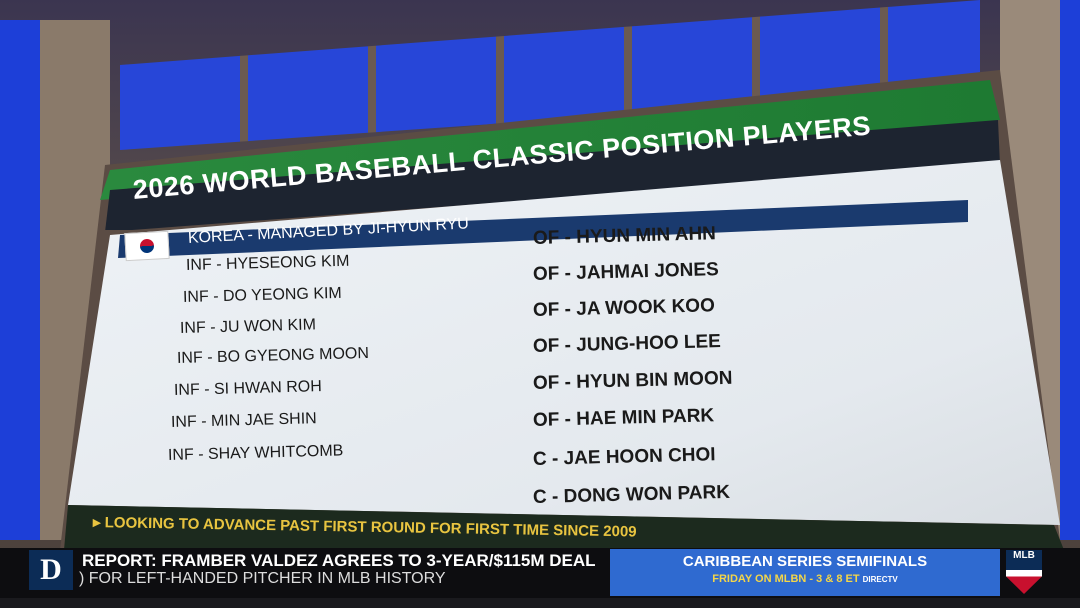  What do you see at coordinates (248, 326) in the screenshot?
I see `player-left: INF - JU WON KIM` at bounding box center [248, 326].